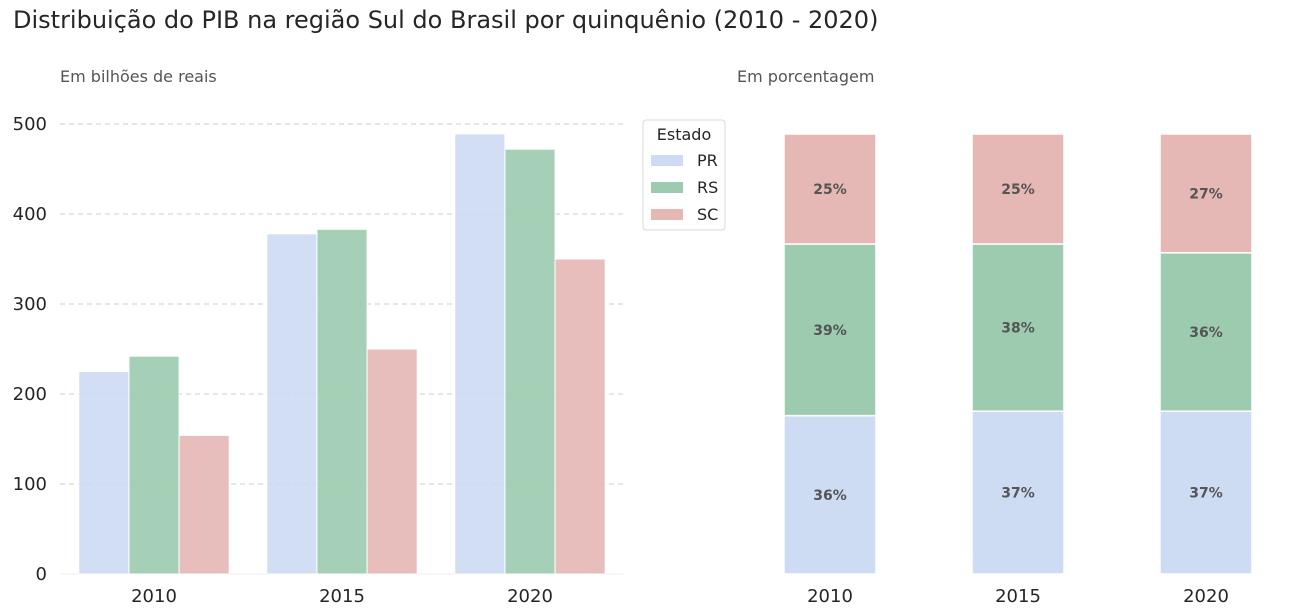 Image resolution: width=1310 pixels, height=616 pixels. I want to click on right-chart-subtitle: Em porcentagem, so click(805, 76).